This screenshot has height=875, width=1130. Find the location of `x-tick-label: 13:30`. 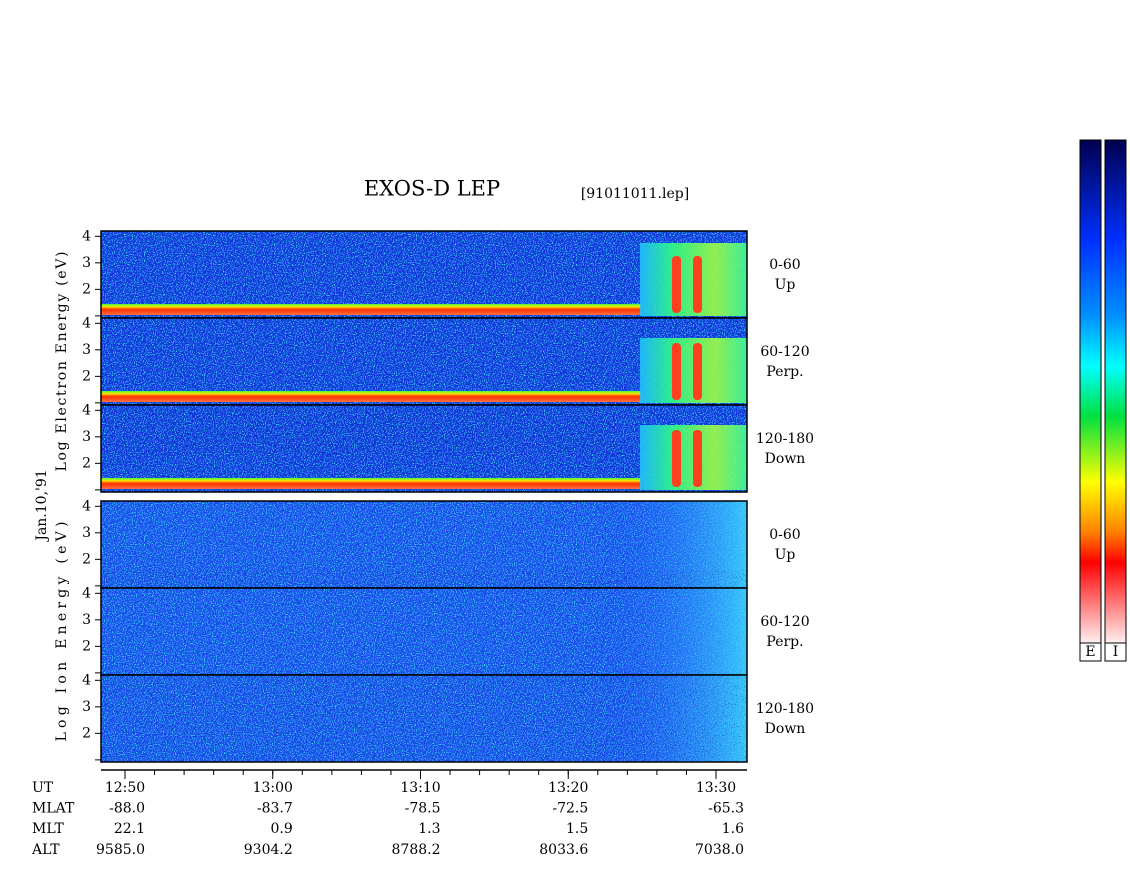

x-tick-label: 13:30 is located at coordinates (716, 788).